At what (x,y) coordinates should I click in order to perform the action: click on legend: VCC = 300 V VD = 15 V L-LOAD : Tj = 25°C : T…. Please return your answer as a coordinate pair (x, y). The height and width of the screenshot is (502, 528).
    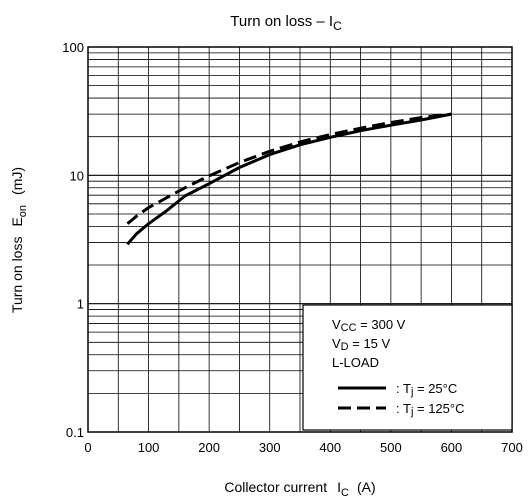
    Looking at the image, I should click on (407, 367).